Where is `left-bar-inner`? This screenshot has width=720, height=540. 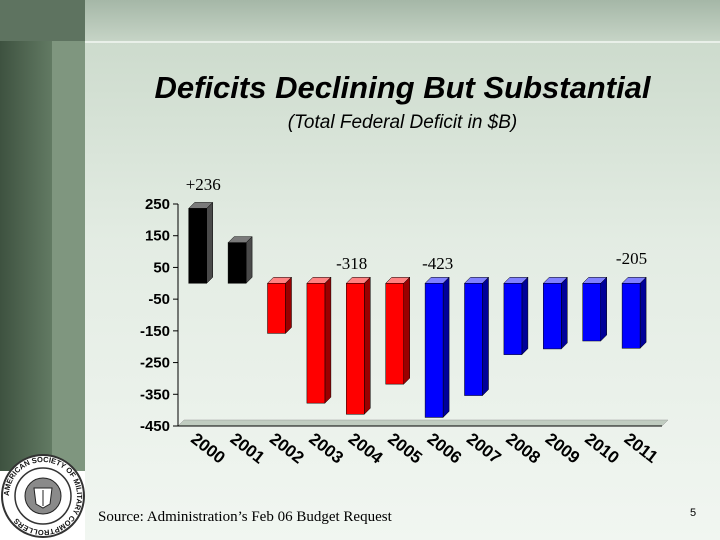
left-bar-inner is located at coordinates (68, 256).